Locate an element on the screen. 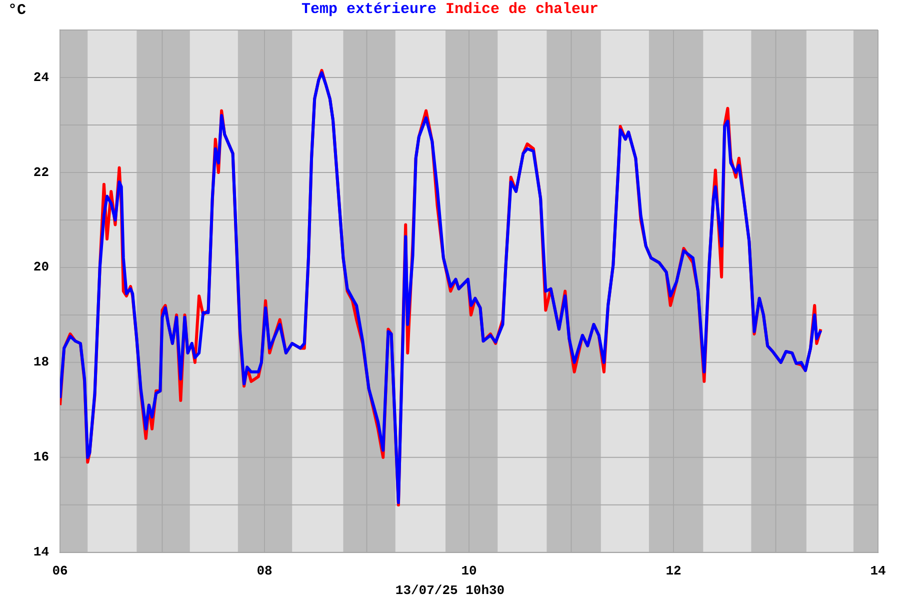 The width and height of the screenshot is (900, 600). x-tick-label: 12 is located at coordinates (674, 570).